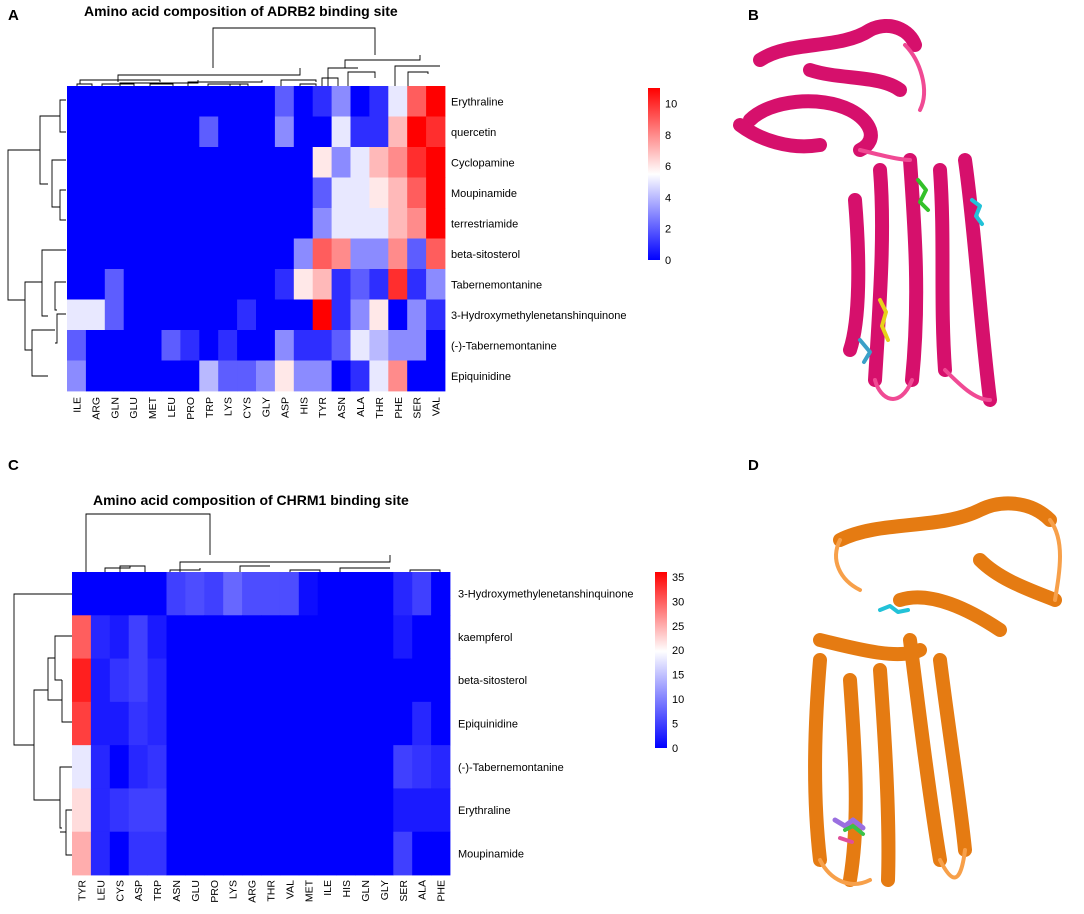  What do you see at coordinates (234, 889) in the screenshot?
I see `column-label: LYS` at bounding box center [234, 889].